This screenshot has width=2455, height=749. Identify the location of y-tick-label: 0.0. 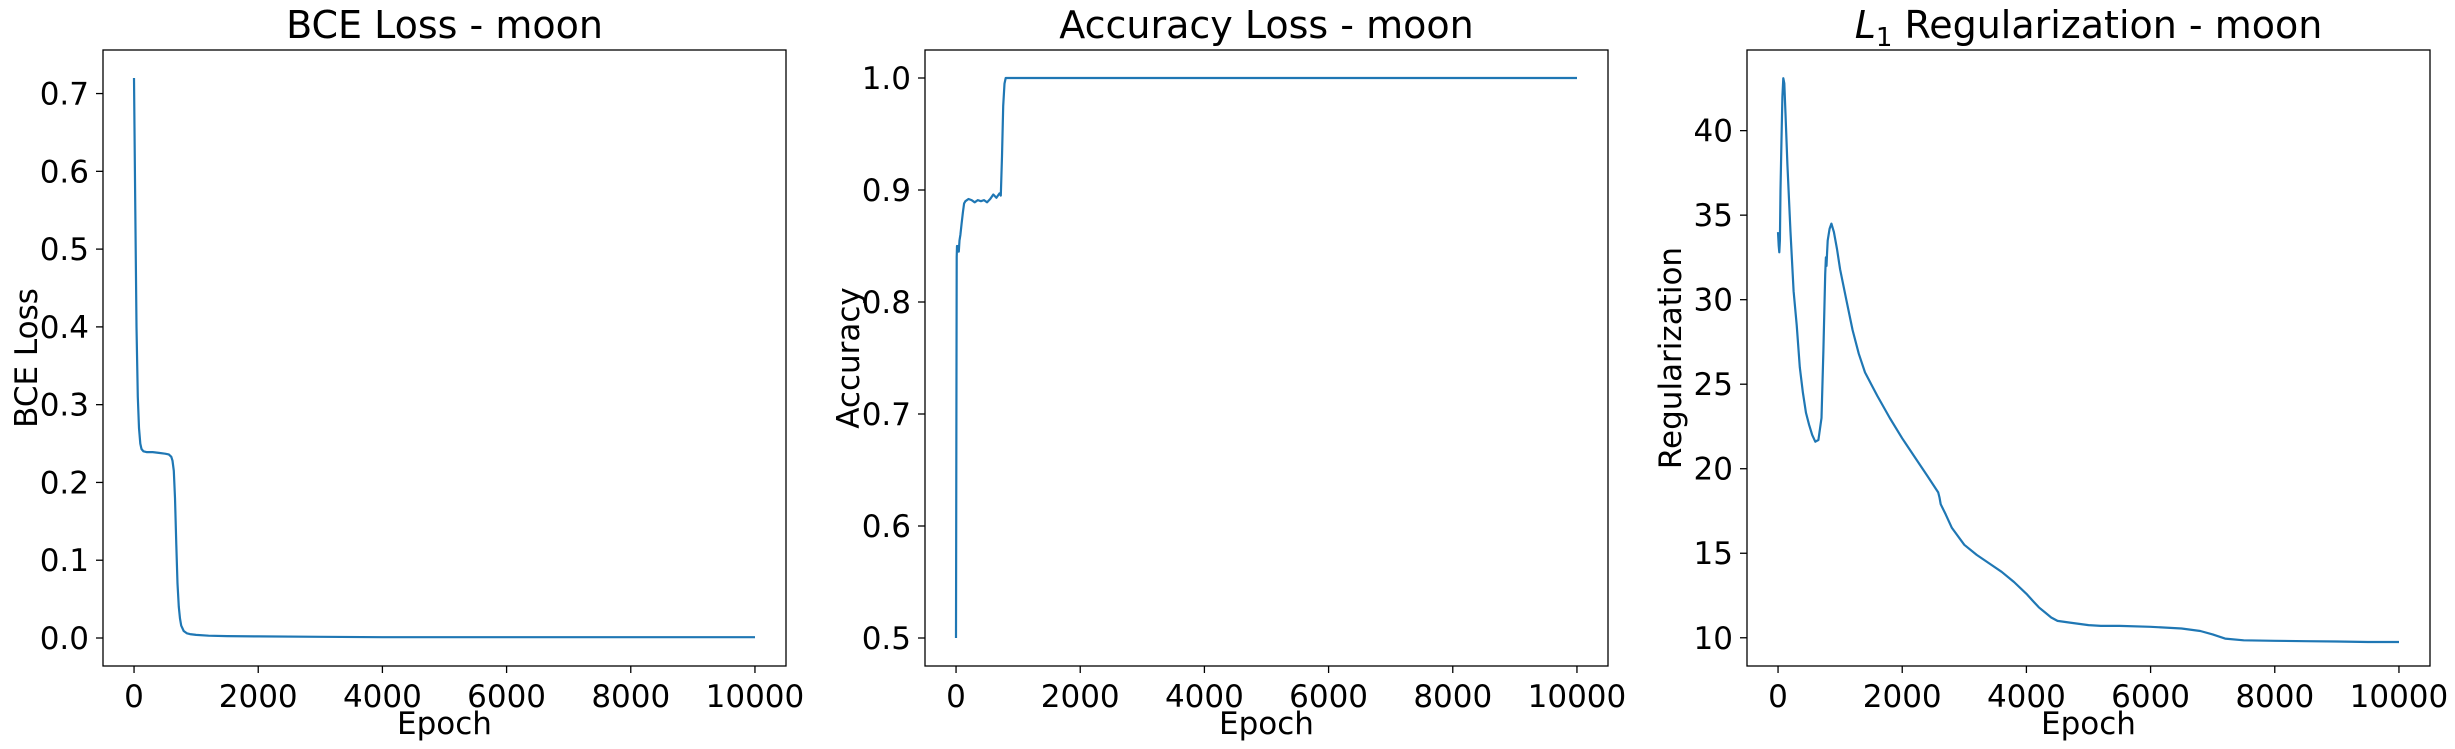
(64, 639).